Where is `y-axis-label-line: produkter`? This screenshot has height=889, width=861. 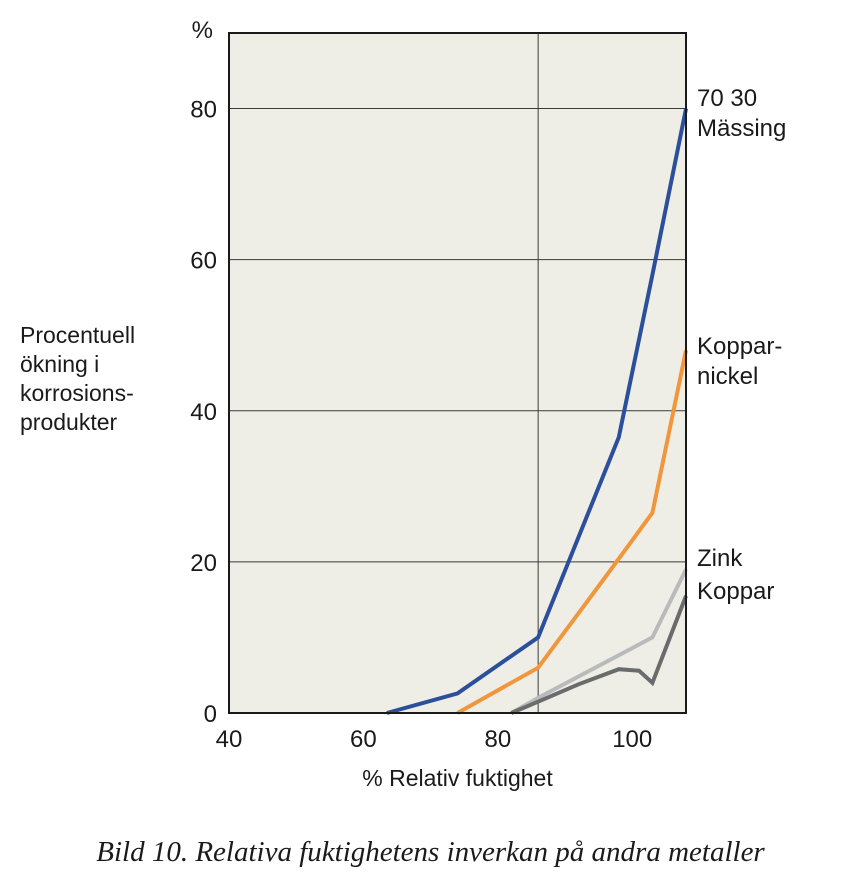
y-axis-label-line: produkter is located at coordinates (69, 422).